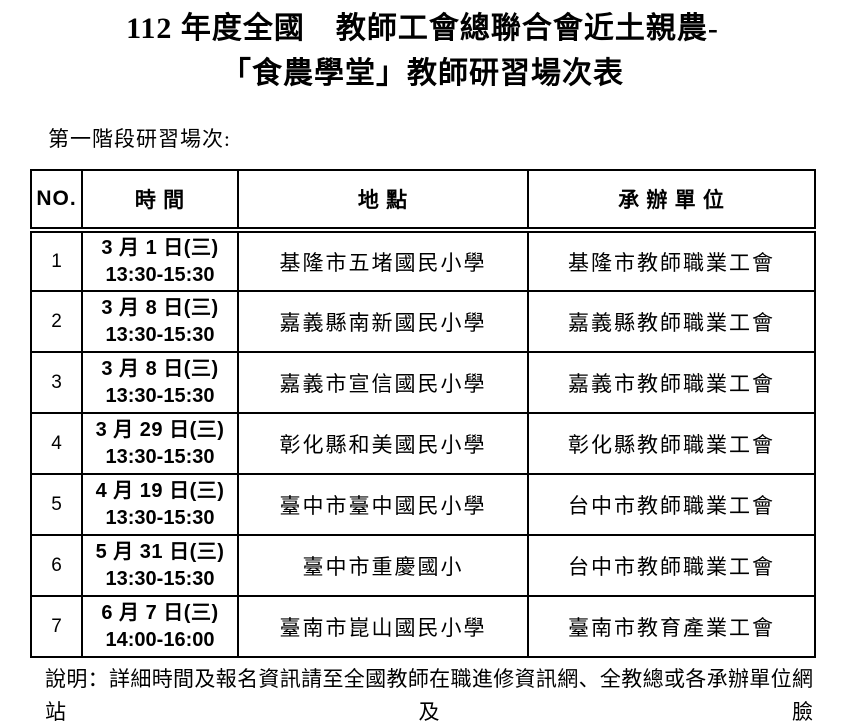  Describe the element at coordinates (671, 382) in the screenshot. I see `session-organizer: 嘉義市教師職業工會` at that location.